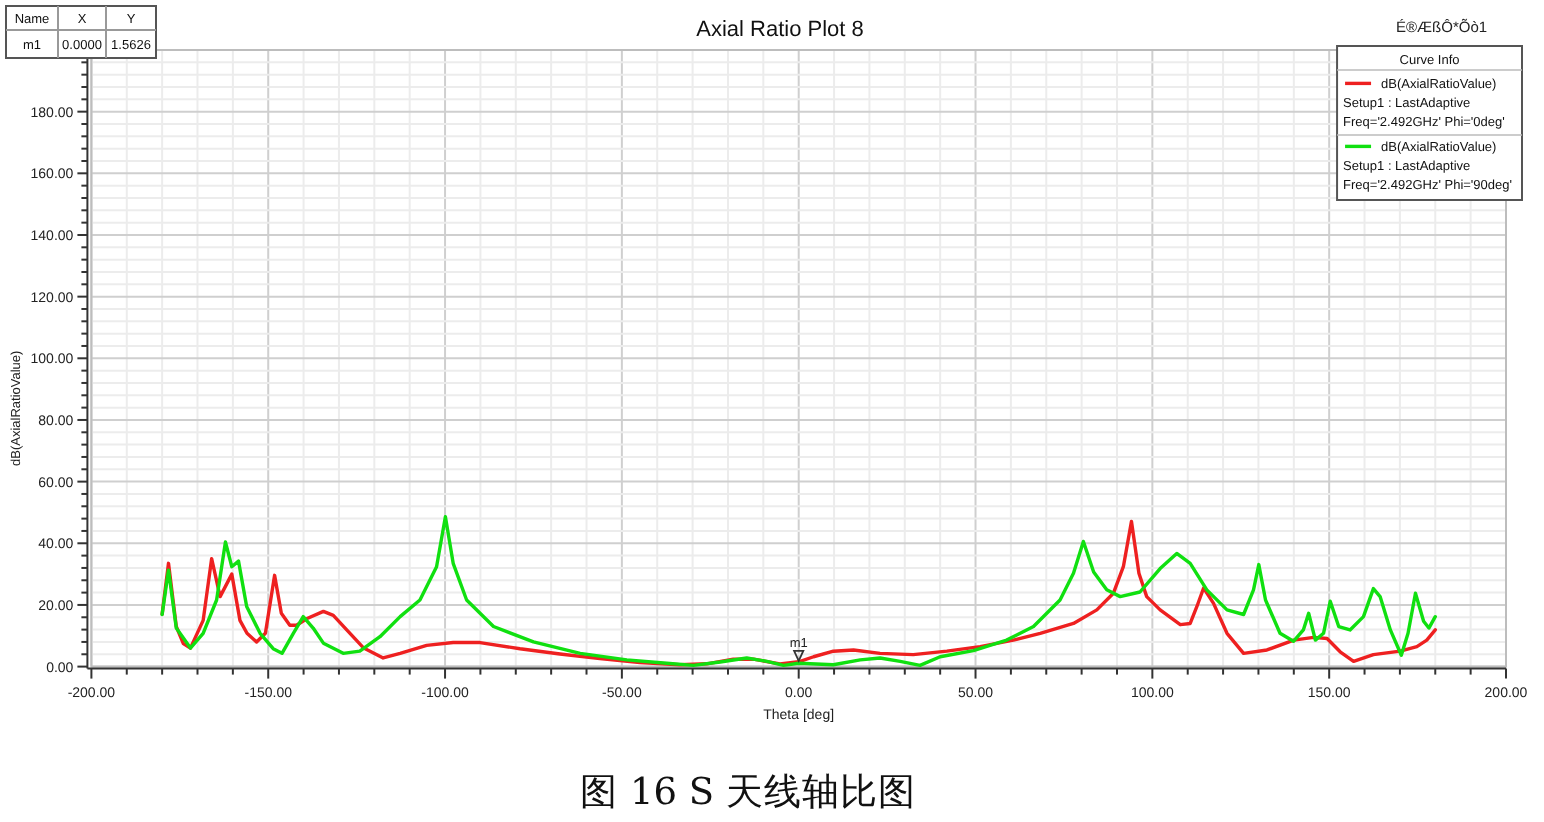 This screenshot has height=822, width=1544. I want to click on title: Axial Ratio Plot 8, so click(780, 30).